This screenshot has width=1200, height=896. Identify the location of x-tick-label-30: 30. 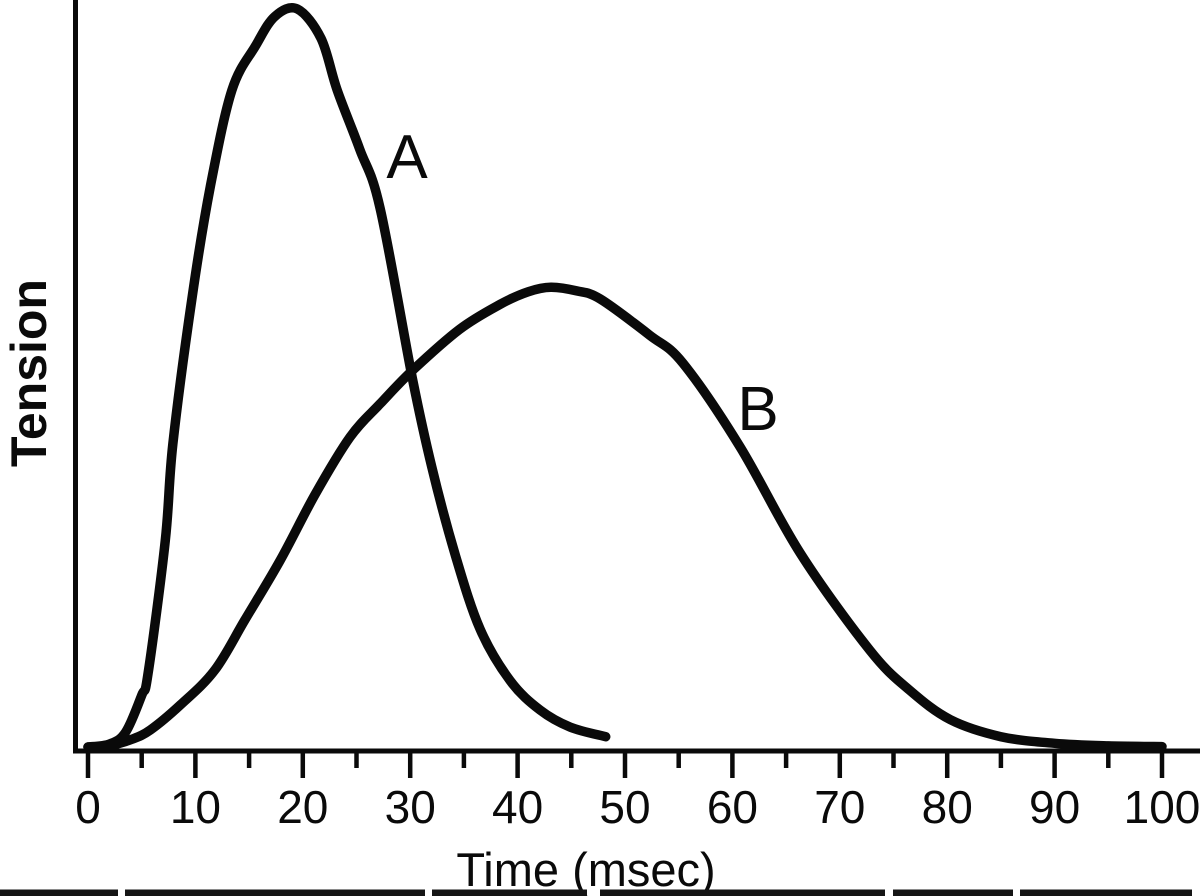
(410, 807).